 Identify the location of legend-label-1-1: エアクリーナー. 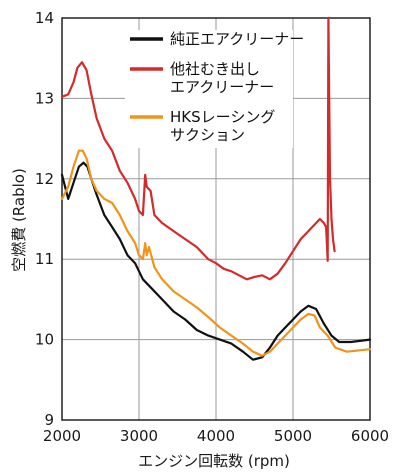
(222, 87).